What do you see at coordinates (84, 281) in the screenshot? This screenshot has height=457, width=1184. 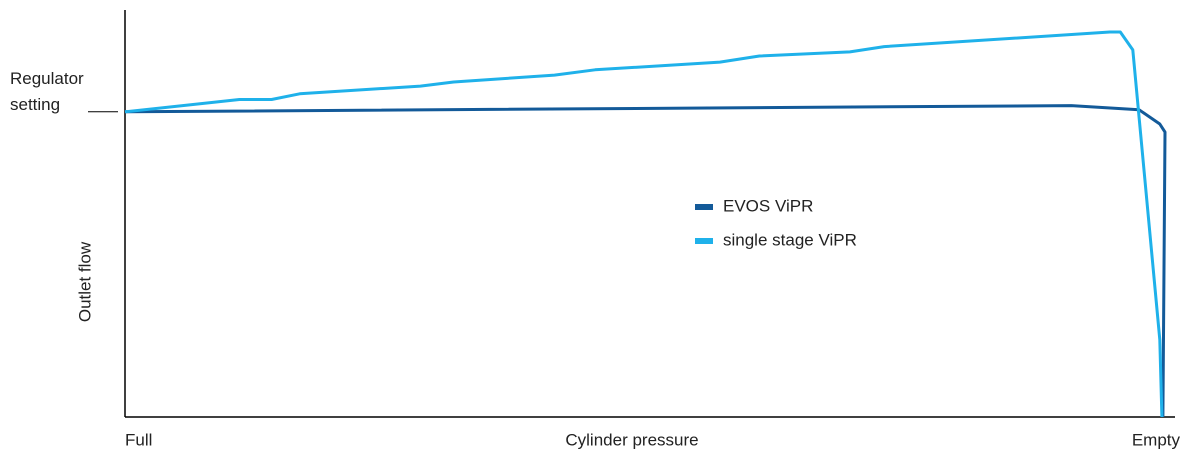 I see `y-axis-label: Outlet flow` at bounding box center [84, 281].